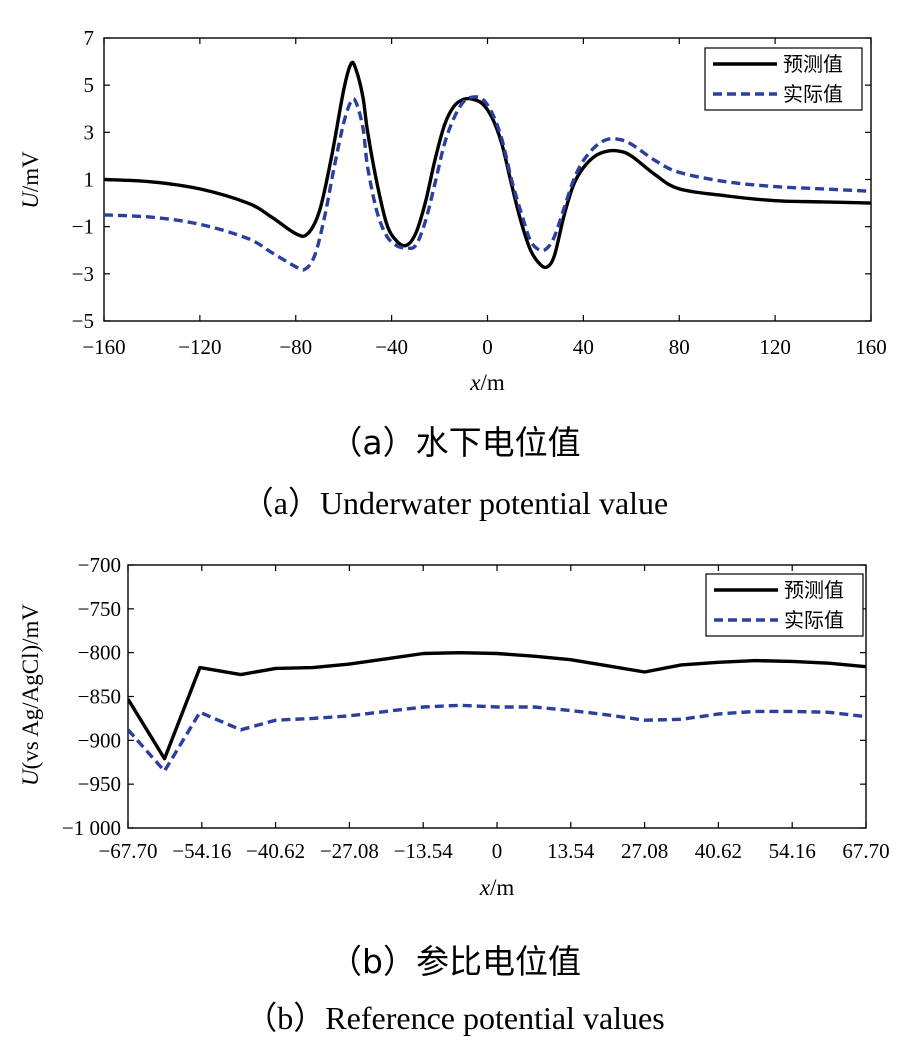  Describe the element at coordinates (91, 828) in the screenshot. I see `y-tick-label: −1 000` at that location.